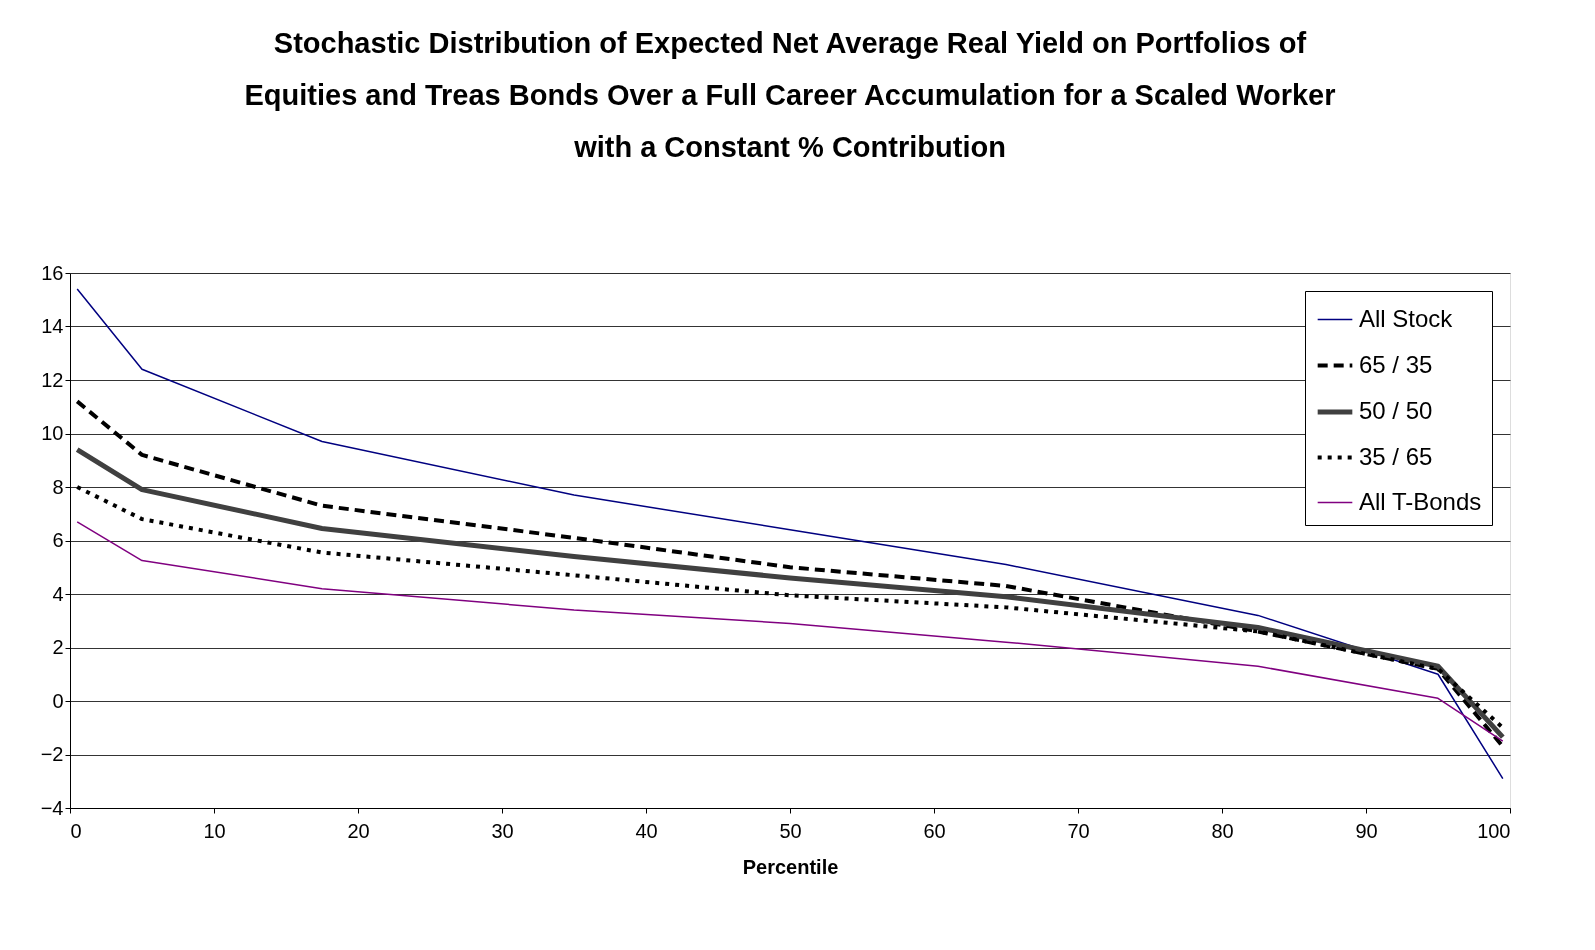  Describe the element at coordinates (1494, 830) in the screenshot. I see `x-tick-label: 100` at that location.